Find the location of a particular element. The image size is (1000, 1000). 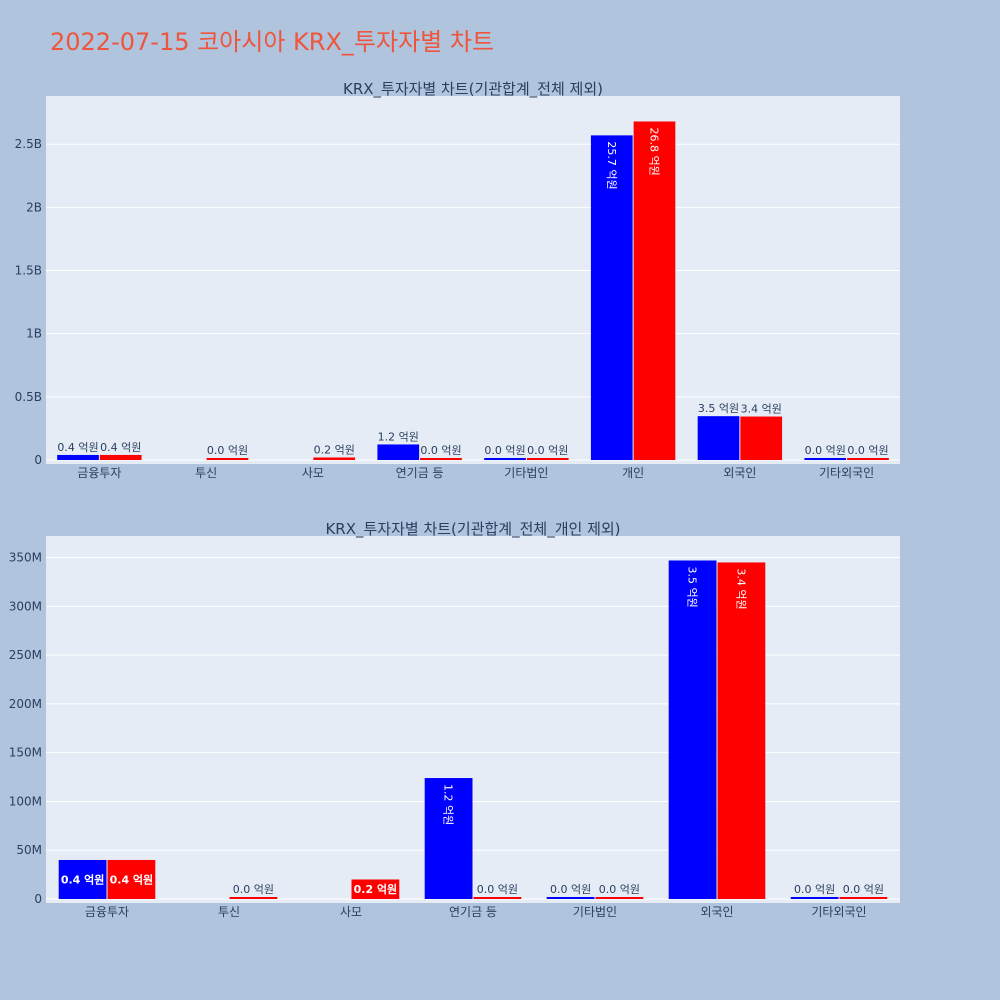

chart-1-data-label: 26.8 억원 is located at coordinates (653, 151).